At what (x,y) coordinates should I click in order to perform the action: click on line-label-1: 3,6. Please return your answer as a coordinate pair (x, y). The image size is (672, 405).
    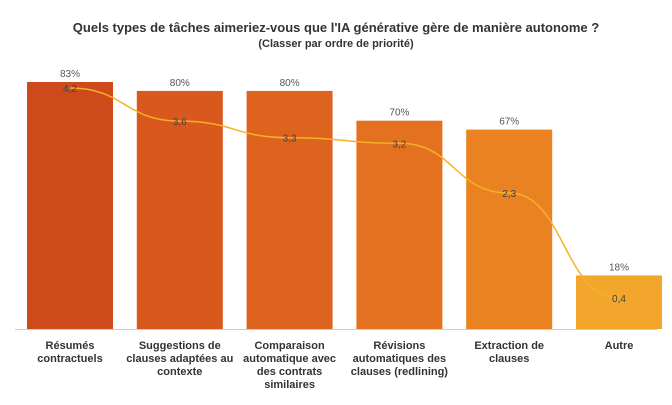
    Looking at the image, I should click on (180, 122).